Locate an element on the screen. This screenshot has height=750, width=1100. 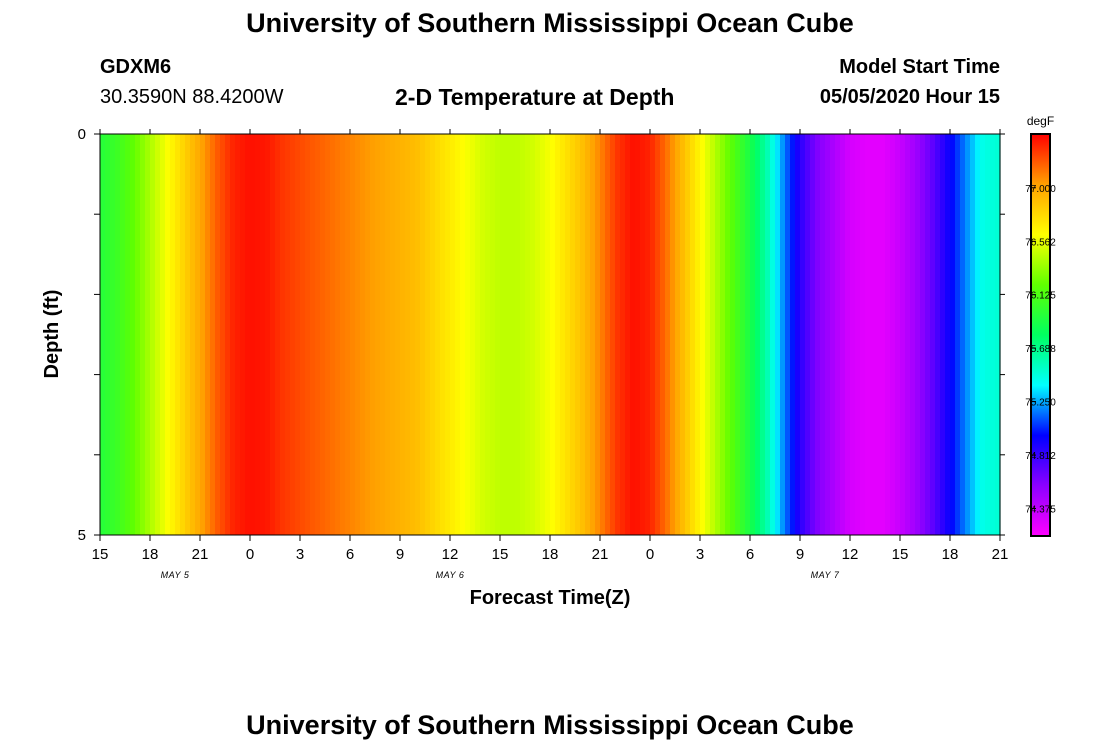
y-tick-label: 5 is located at coordinates (82, 535).